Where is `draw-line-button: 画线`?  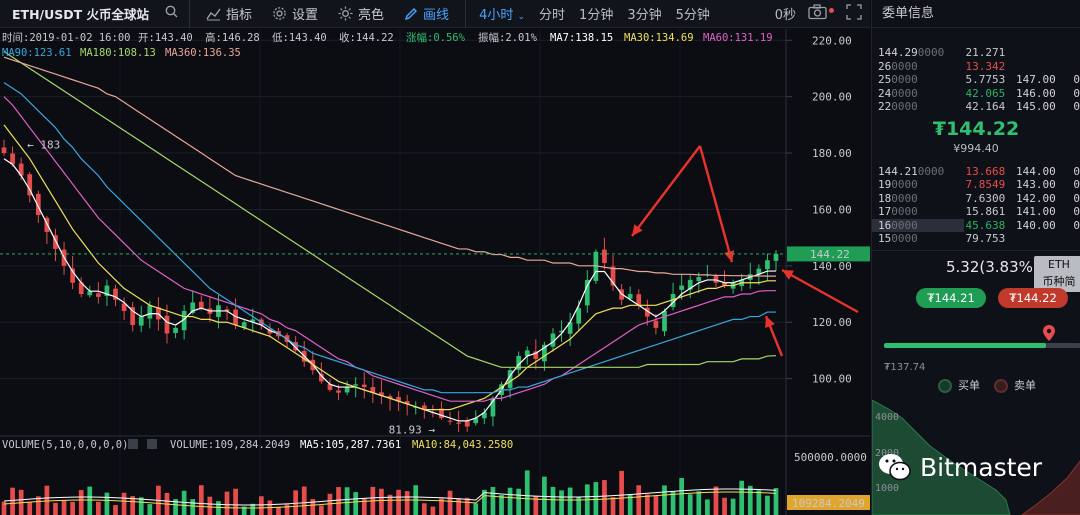 draw-line-button: 画线 is located at coordinates (426, 13).